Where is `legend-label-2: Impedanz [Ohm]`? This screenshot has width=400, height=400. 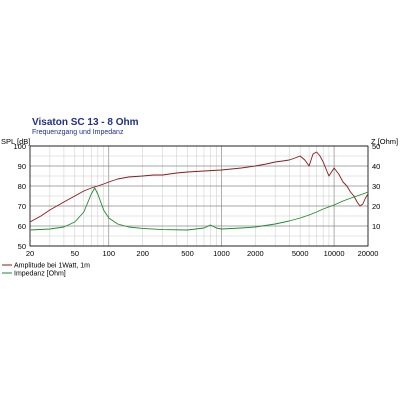
legend-label-2: Impedanz [Ohm] is located at coordinates (40, 274).